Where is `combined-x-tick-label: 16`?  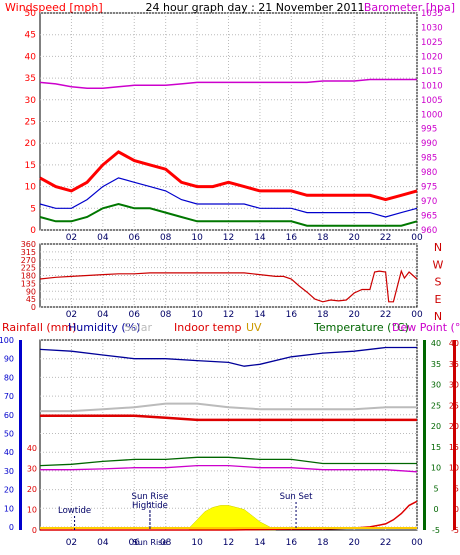
combined-x-tick-label: 16 is located at coordinates (292, 543).